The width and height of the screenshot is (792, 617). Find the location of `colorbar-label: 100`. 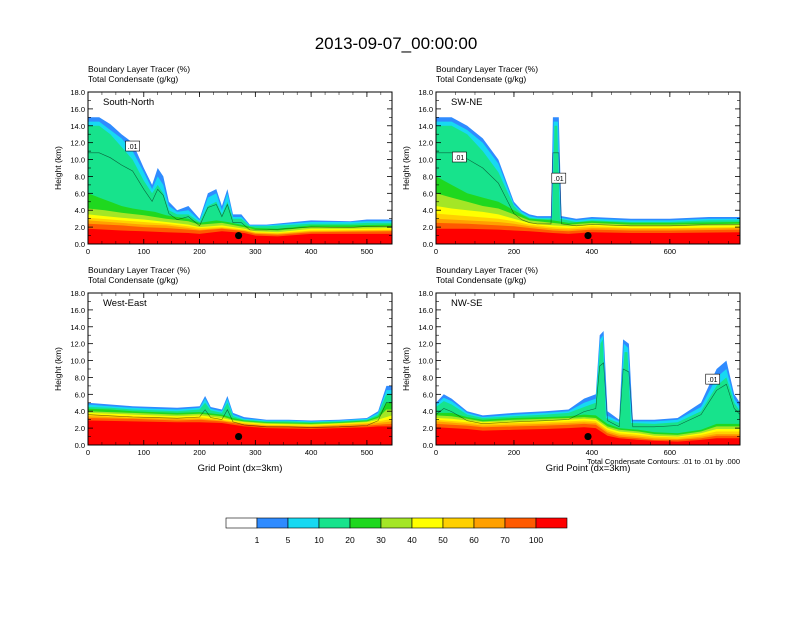

colorbar-label: 100 is located at coordinates (536, 540).